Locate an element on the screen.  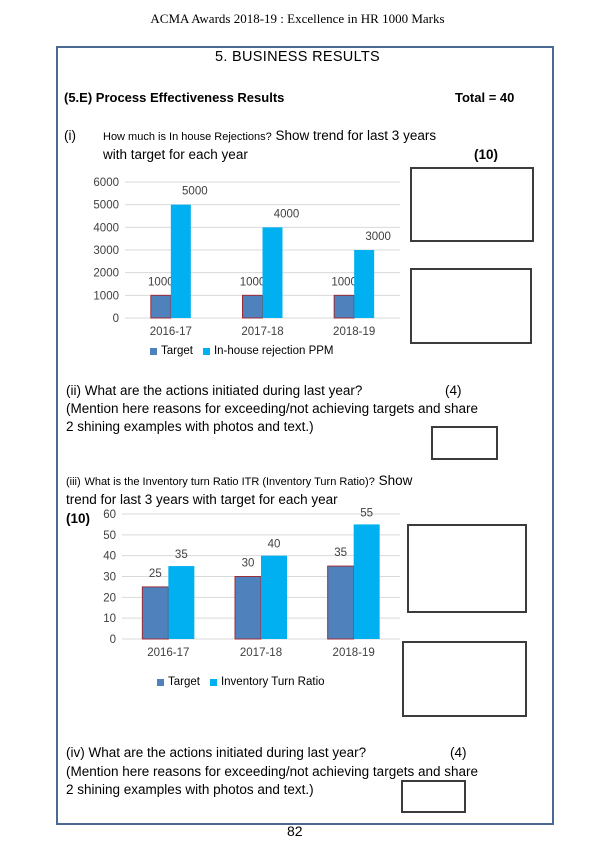
q3-marks: (10) is located at coordinates (78, 518).